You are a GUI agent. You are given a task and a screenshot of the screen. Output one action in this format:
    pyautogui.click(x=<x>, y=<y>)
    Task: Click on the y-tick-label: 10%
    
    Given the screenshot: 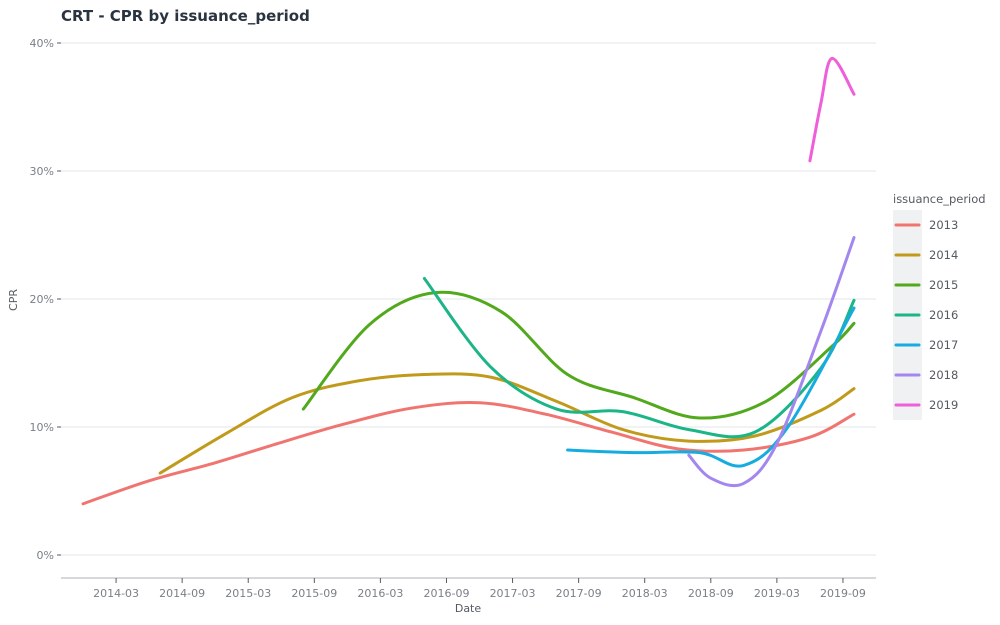 What is the action you would take?
    pyautogui.click(x=42, y=427)
    